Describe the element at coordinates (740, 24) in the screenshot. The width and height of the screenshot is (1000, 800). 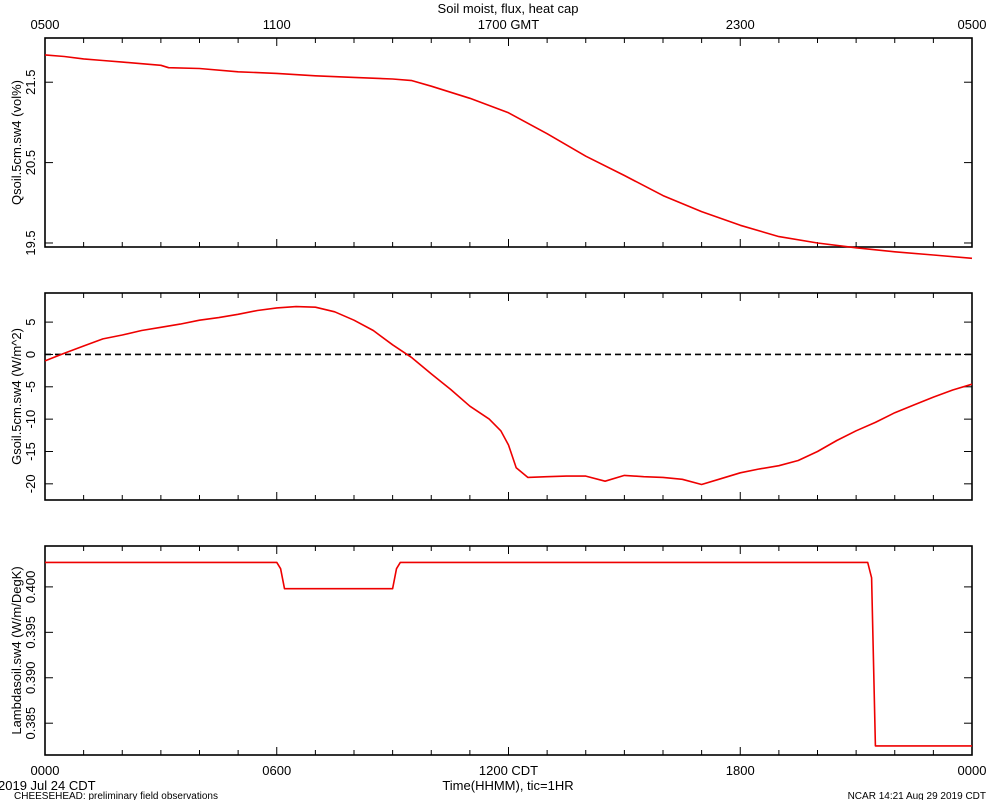
I see `top-tick-label: 2300` at that location.